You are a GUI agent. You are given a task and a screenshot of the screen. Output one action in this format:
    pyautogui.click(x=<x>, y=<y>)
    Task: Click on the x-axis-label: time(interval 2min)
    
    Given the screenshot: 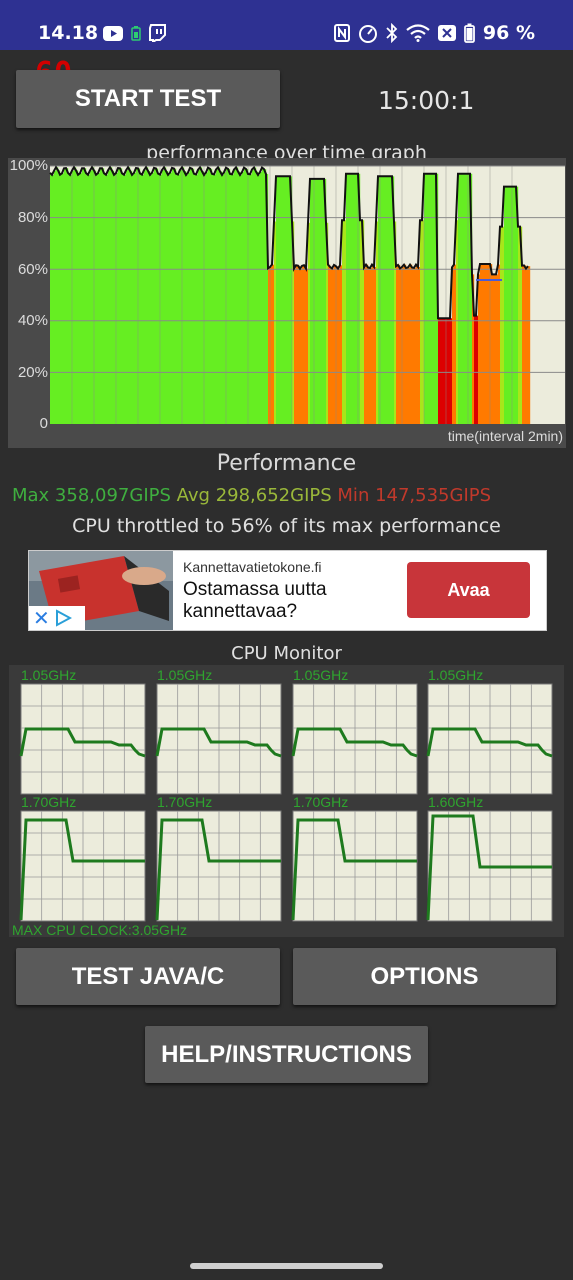 What is the action you would take?
    pyautogui.click(x=505, y=436)
    